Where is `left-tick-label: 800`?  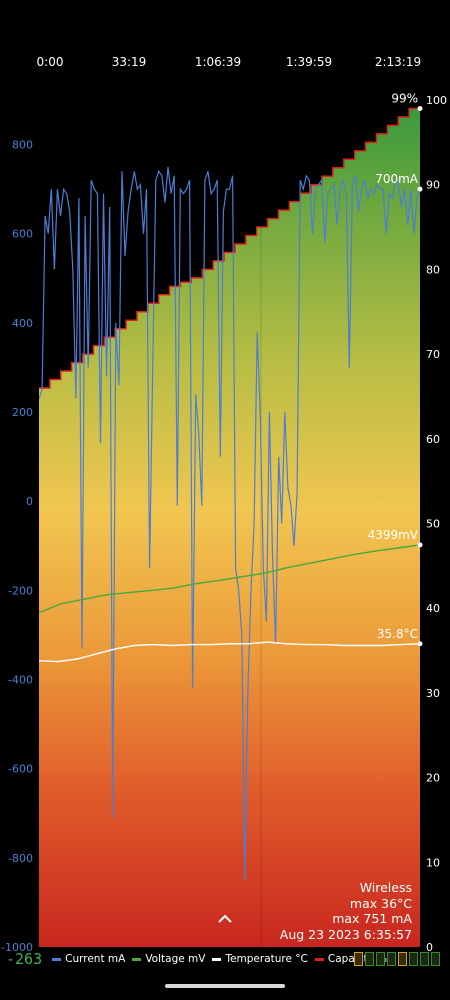 left-tick-label: 800 is located at coordinates (22, 145).